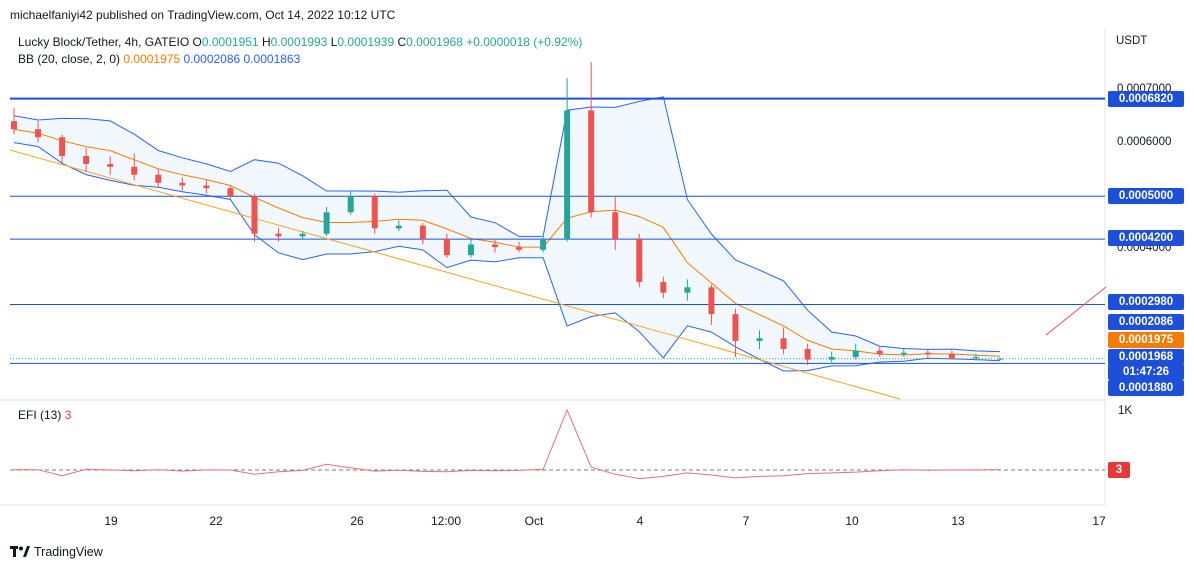 Image resolution: width=1194 pixels, height=570 pixels. What do you see at coordinates (366, 42) in the screenshot?
I see `ohlc-low: 0.0001939` at bounding box center [366, 42].